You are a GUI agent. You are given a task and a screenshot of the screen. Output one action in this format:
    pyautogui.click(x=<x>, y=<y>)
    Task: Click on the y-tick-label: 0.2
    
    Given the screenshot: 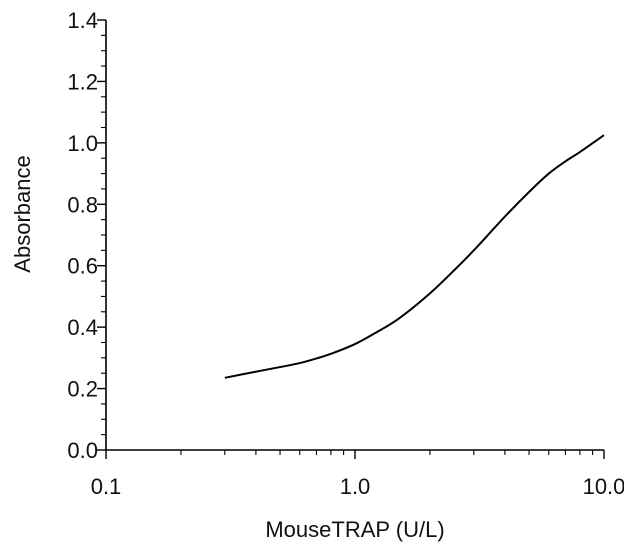 What is the action you would take?
    pyautogui.click(x=82, y=389)
    